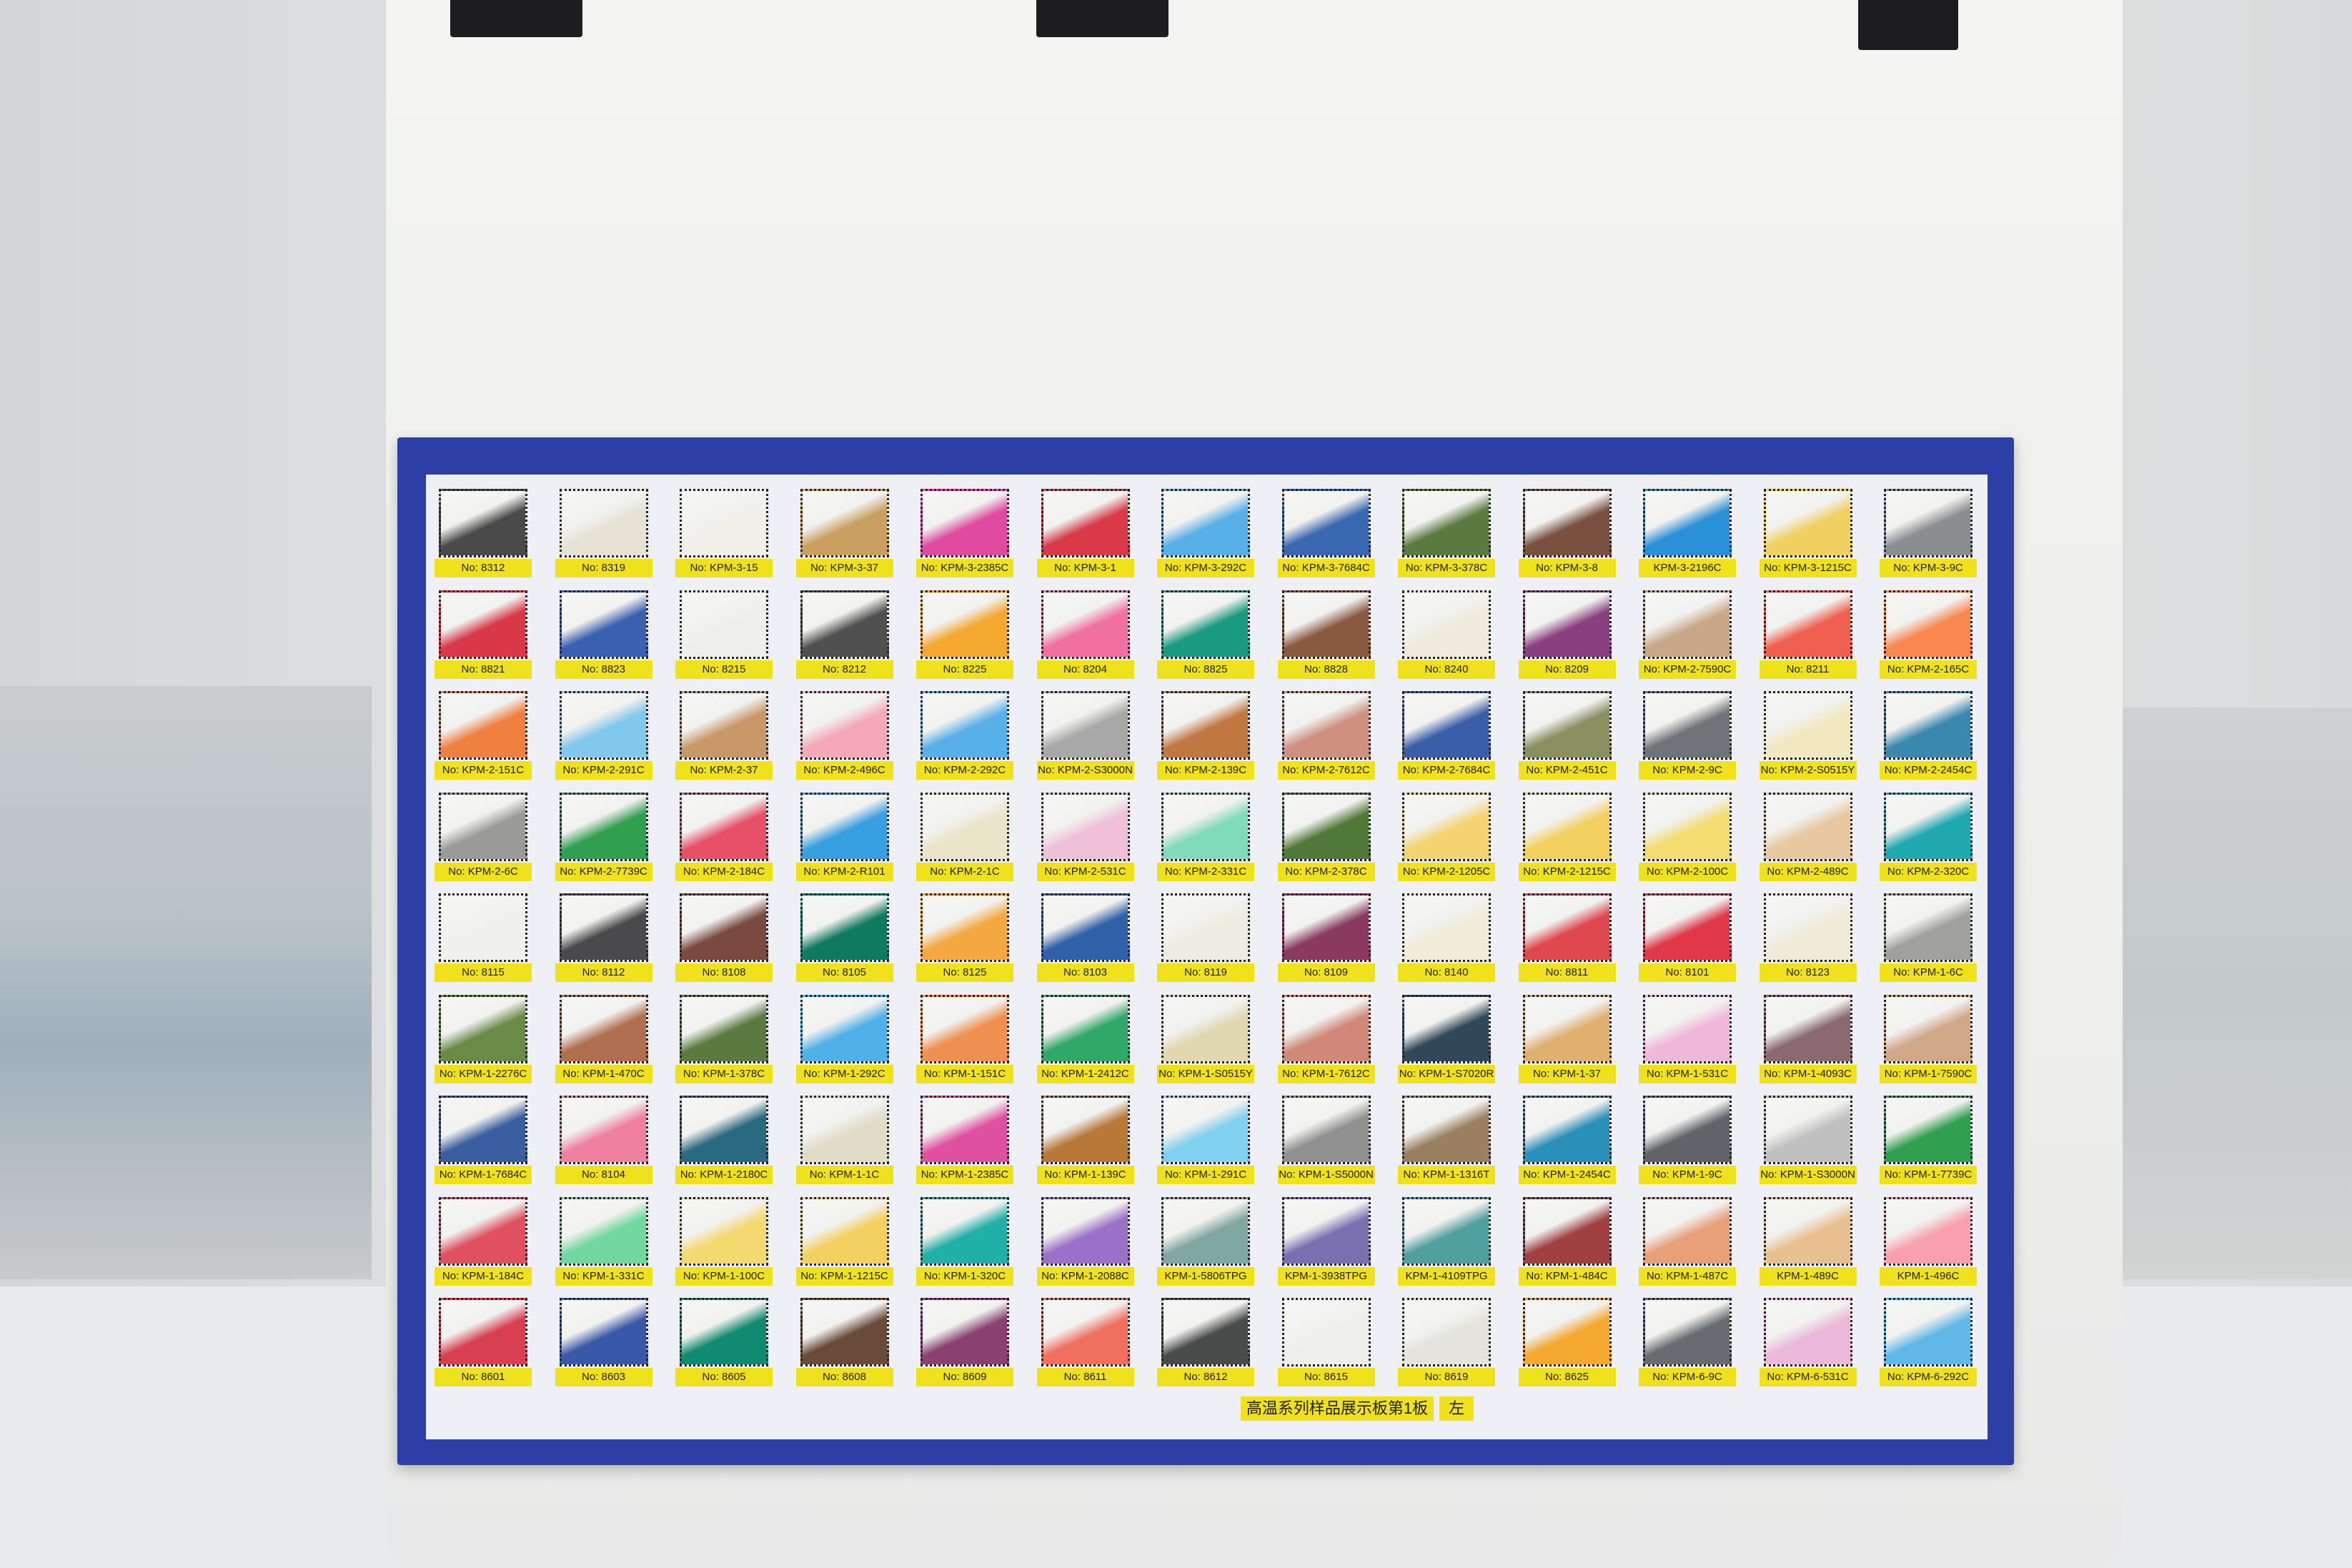 The height and width of the screenshot is (1568, 2352). What do you see at coordinates (1085, 1276) in the screenshot?
I see `sample-label: No: KPM-1-2088C` at bounding box center [1085, 1276].